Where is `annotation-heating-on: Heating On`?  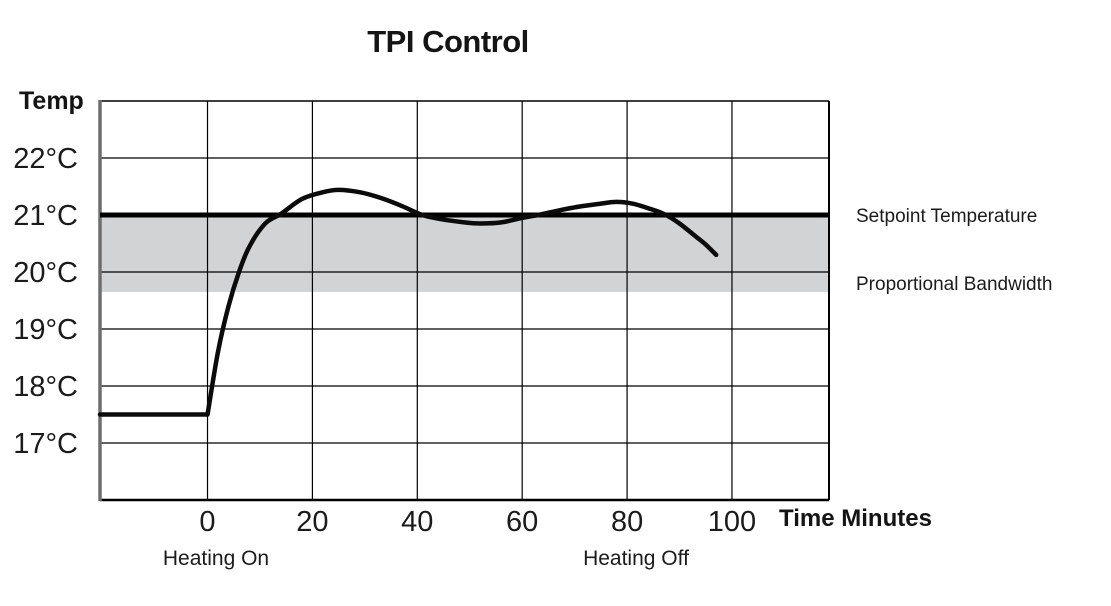
annotation-heating-on: Heating On is located at coordinates (216, 558).